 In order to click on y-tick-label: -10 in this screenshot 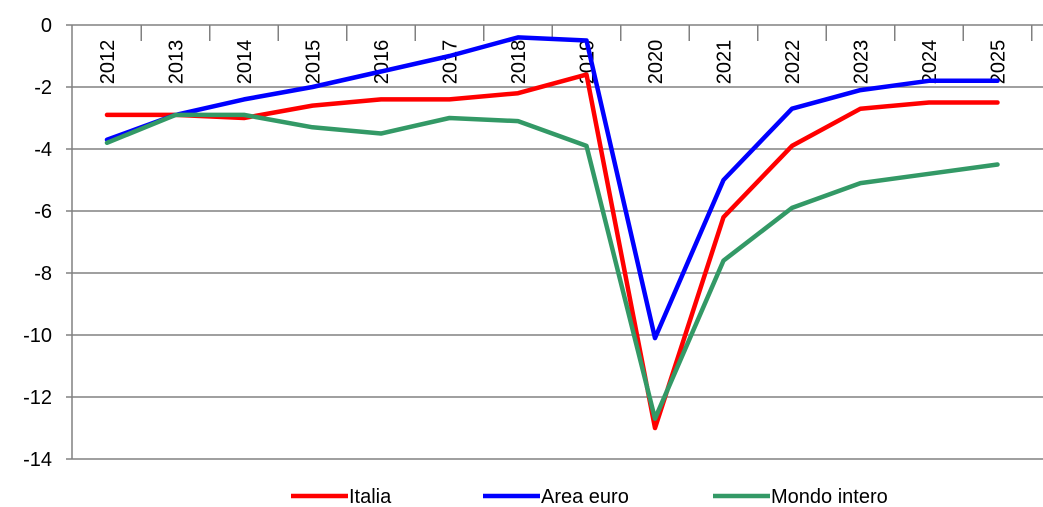, I will do `click(37, 336)`.